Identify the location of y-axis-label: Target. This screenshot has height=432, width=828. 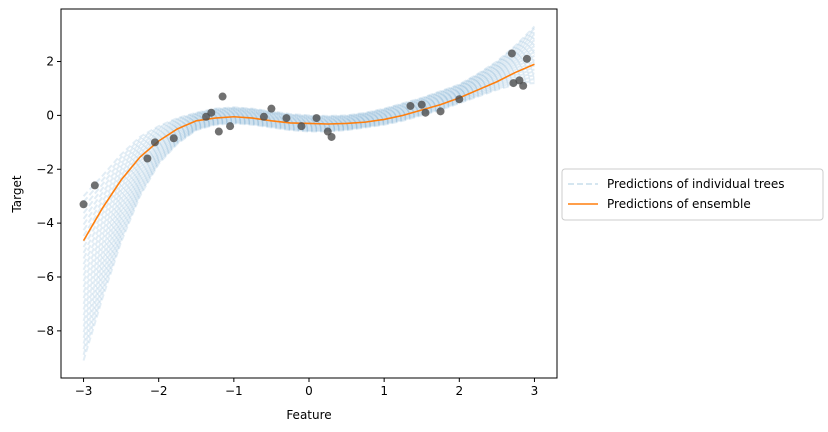
(17, 194).